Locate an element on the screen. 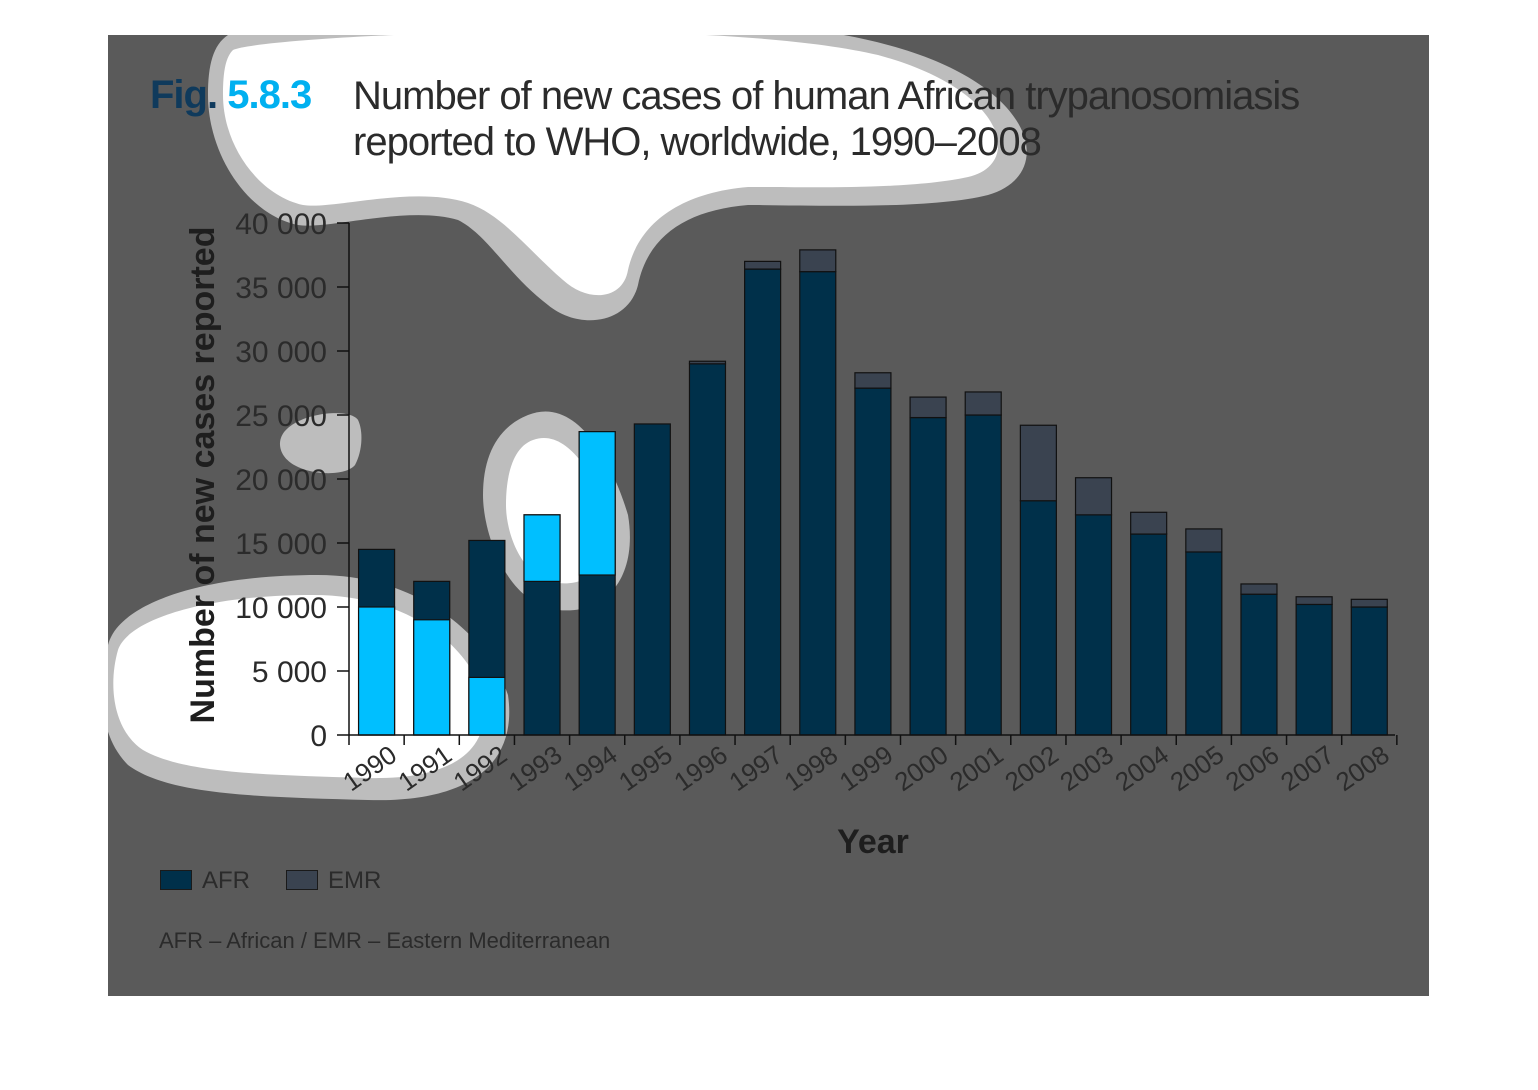  bar-emr-2008 is located at coordinates (1369, 603).